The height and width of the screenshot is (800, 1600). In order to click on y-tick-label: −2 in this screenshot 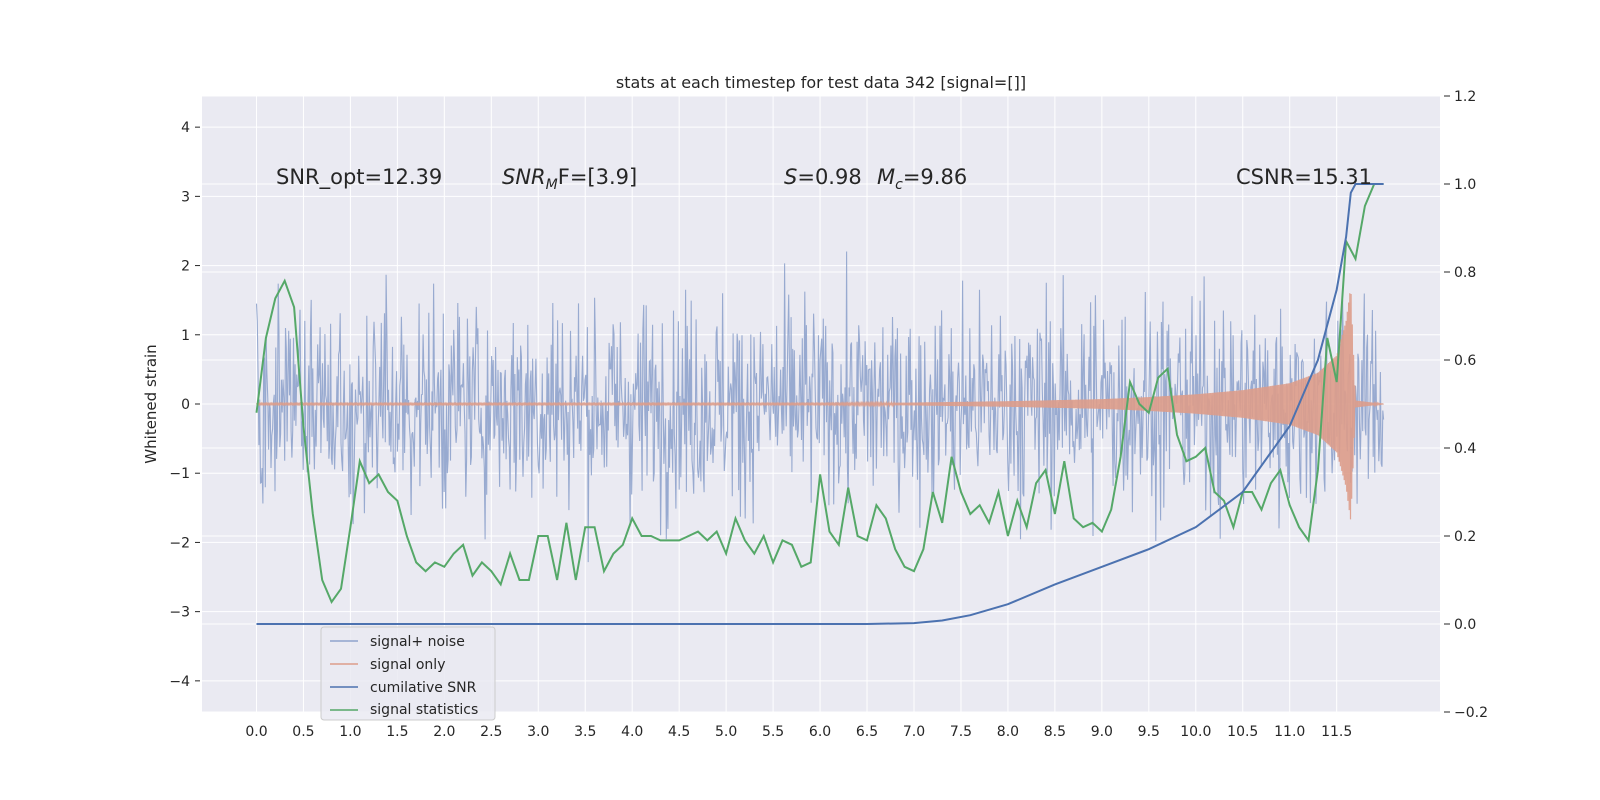, I will do `click(179, 543)`.